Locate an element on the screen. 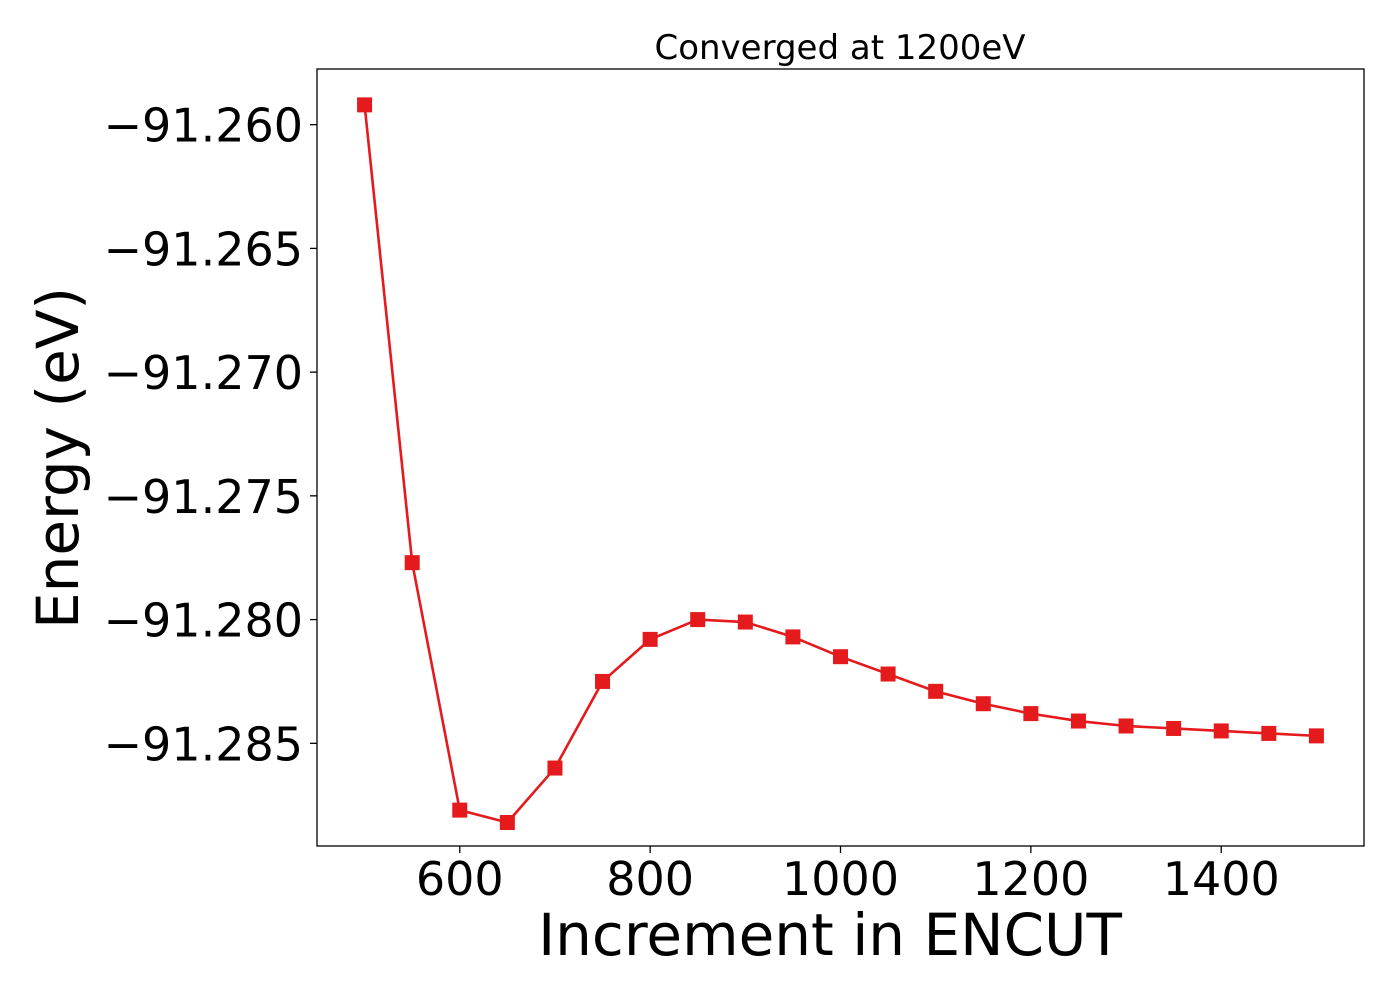 The width and height of the screenshot is (1400, 1005). chart-title: Converged at 1200eV is located at coordinates (839, 48).